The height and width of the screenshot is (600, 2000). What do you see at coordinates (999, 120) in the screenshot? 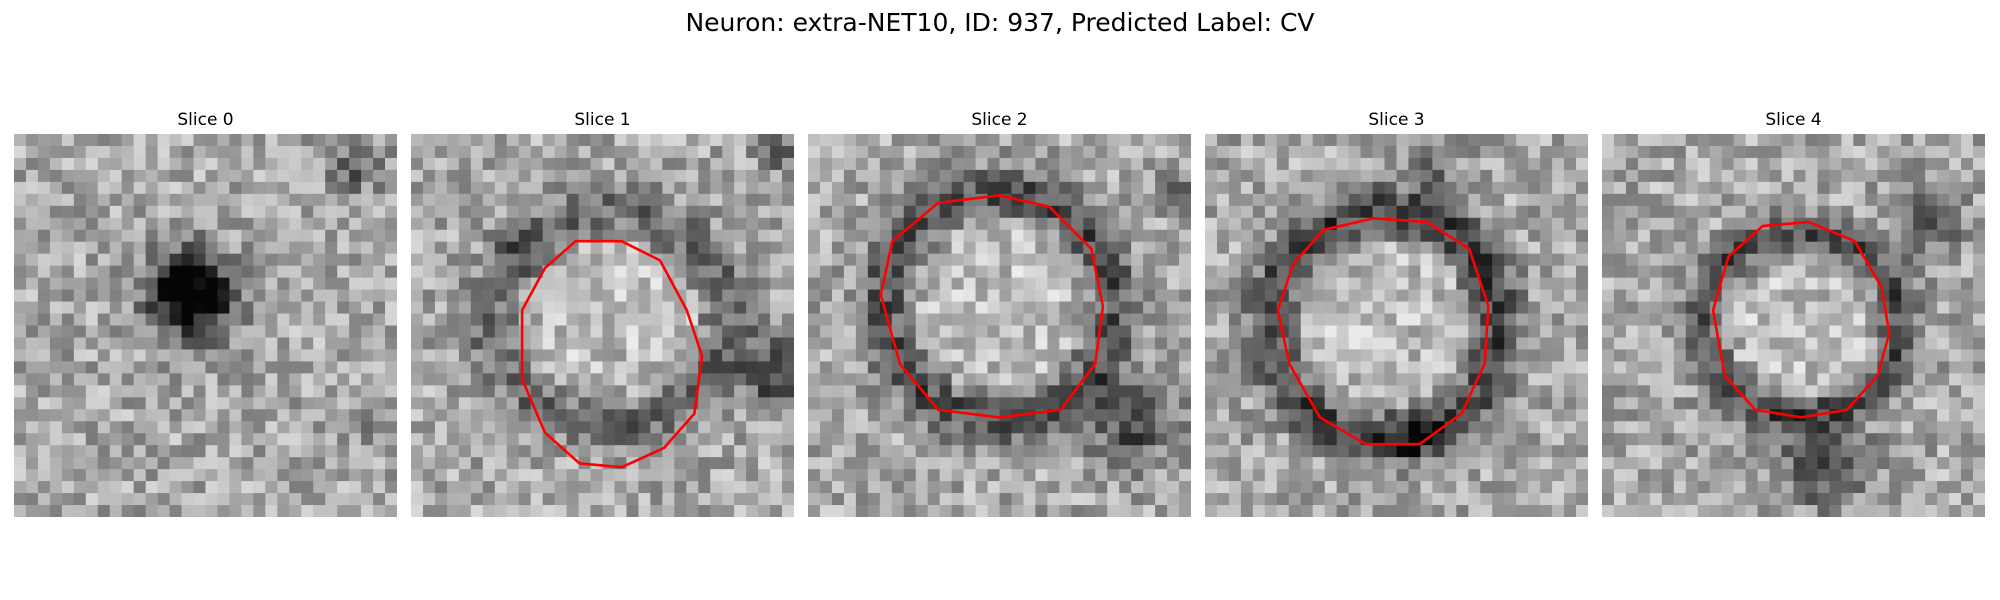
I see `slice-title: Slice 2` at bounding box center [999, 120].